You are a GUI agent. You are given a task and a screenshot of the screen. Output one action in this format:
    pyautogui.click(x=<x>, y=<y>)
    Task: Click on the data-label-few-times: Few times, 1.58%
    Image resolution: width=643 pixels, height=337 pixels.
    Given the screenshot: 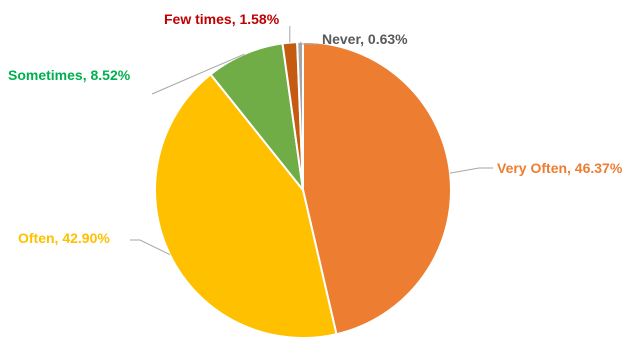 What is the action you would take?
    pyautogui.click(x=222, y=19)
    